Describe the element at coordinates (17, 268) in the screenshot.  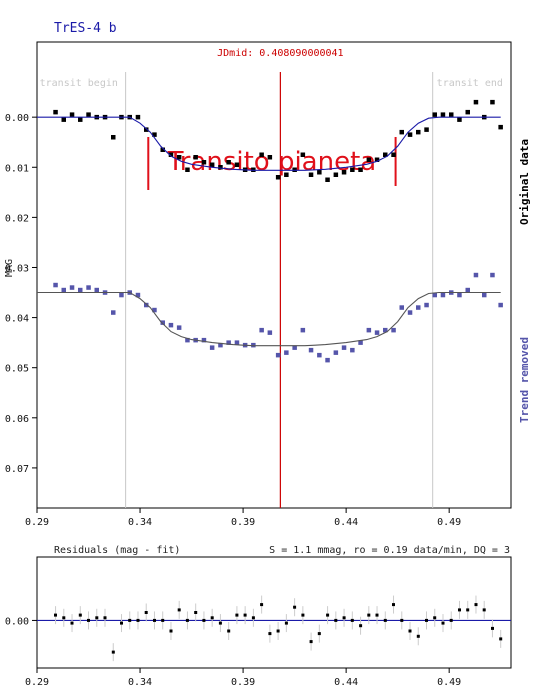
I see `y-tick-label: 0.03` at that location.